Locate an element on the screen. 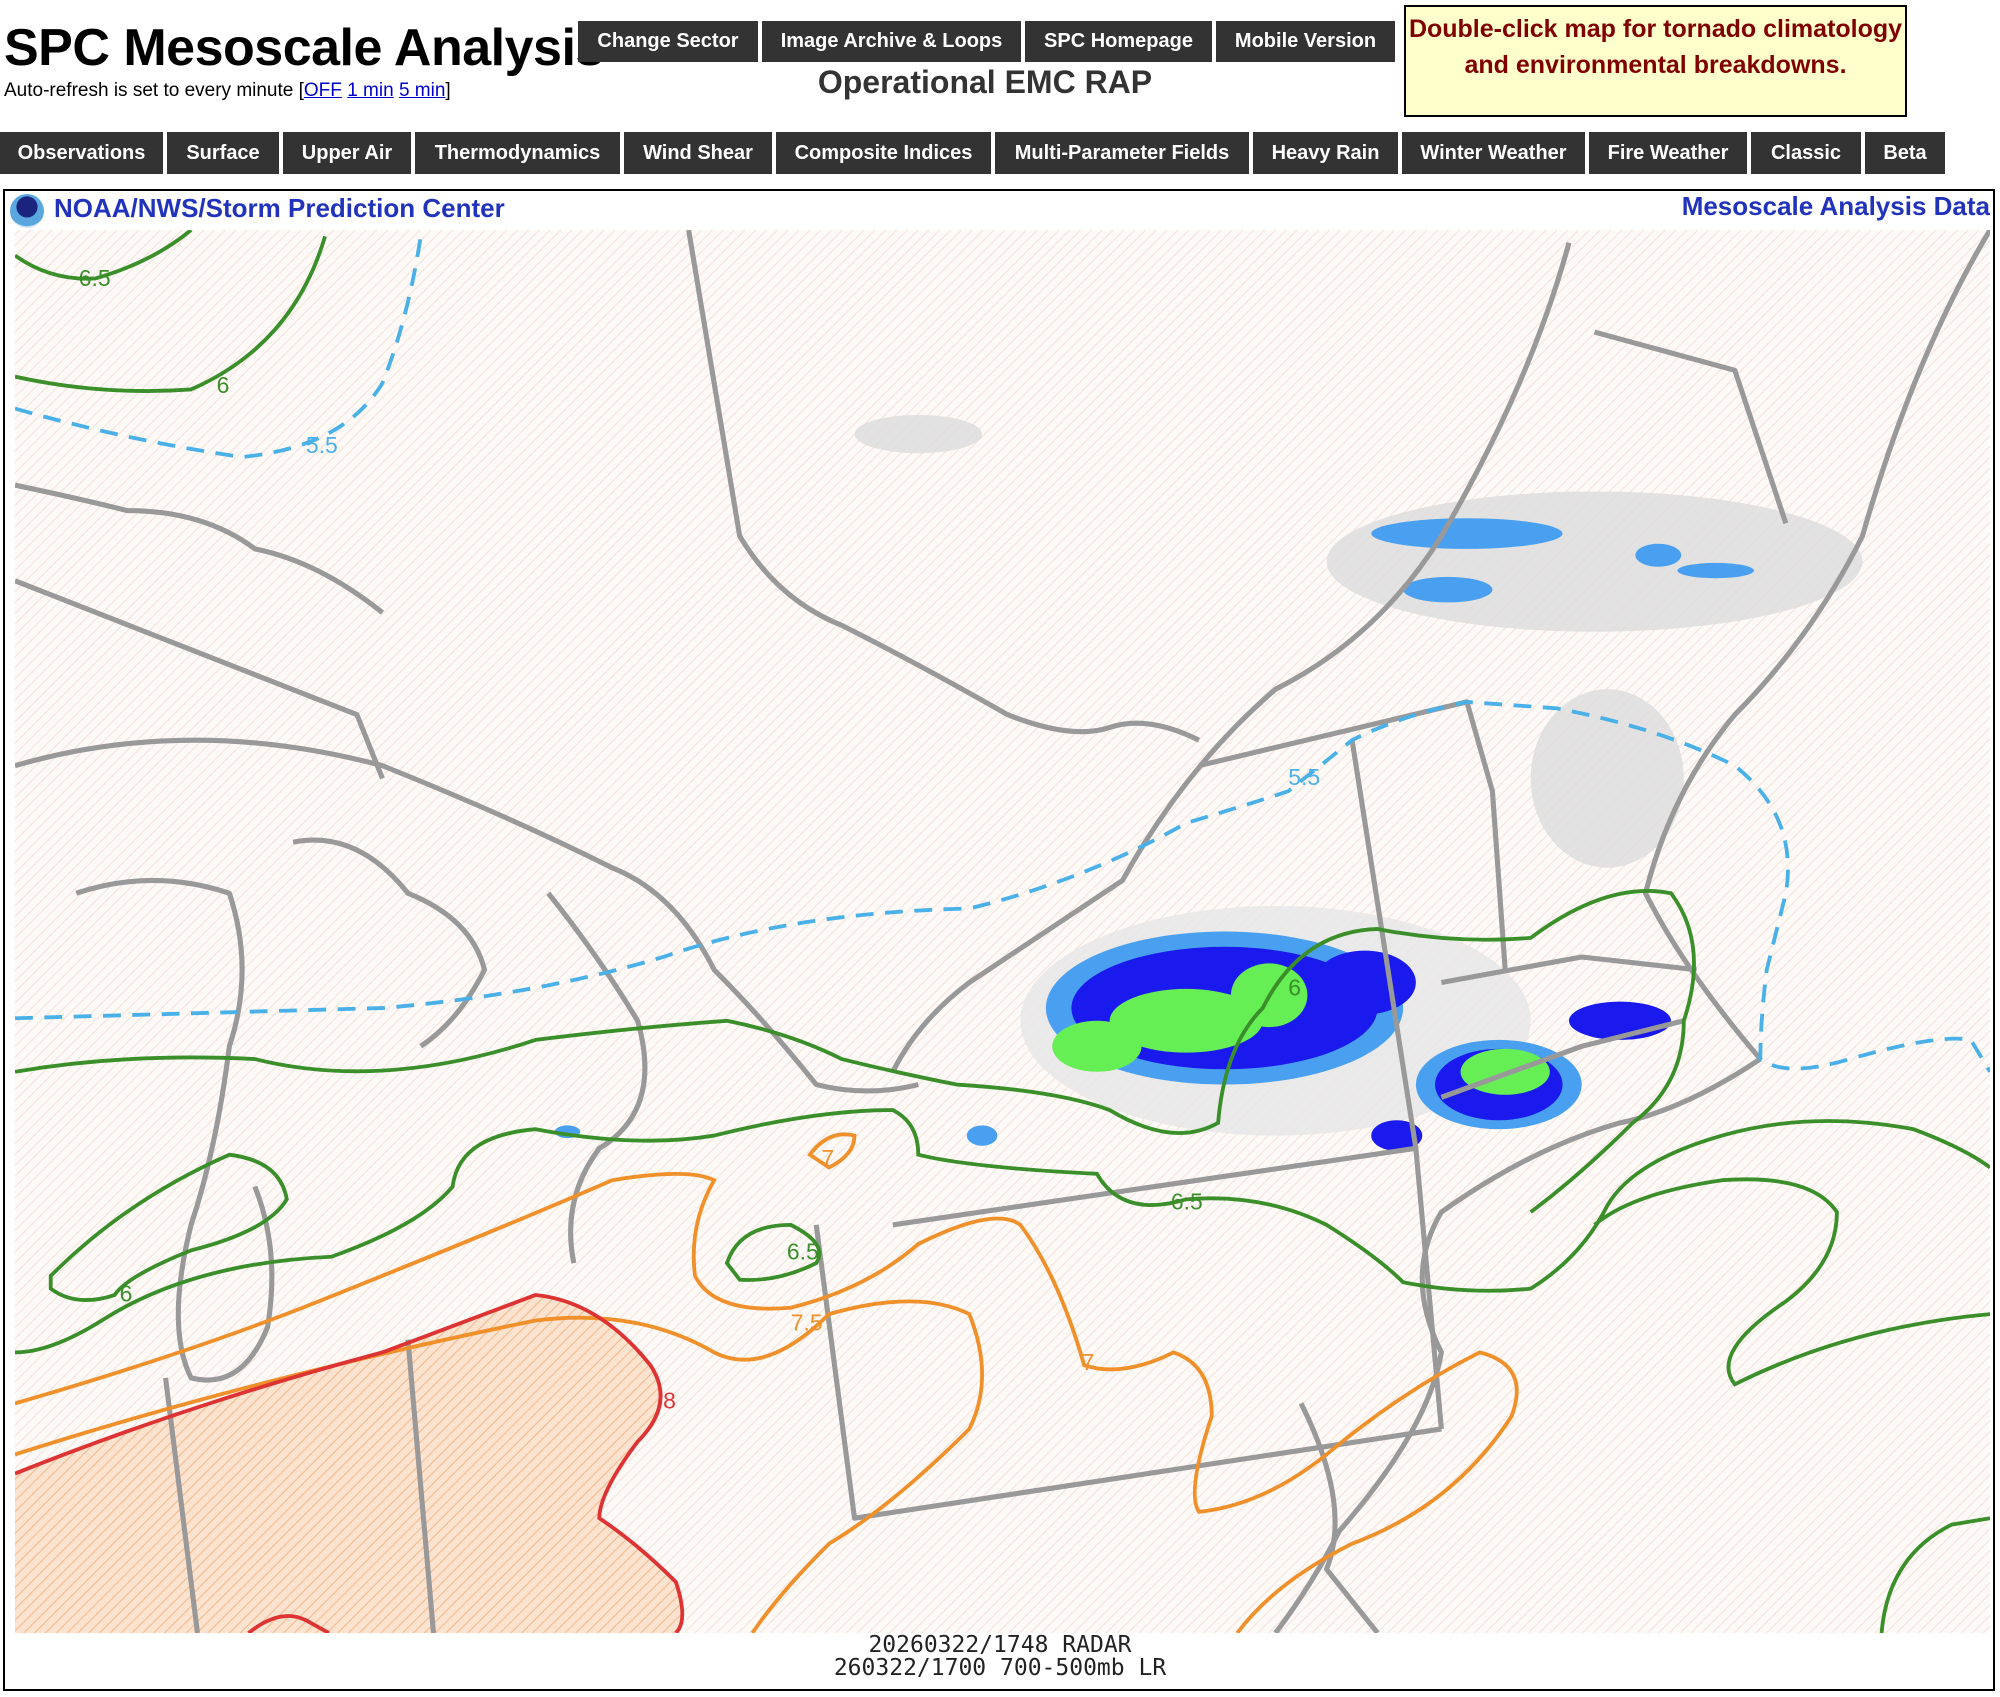 The width and height of the screenshot is (2000, 1697). model-subtitle: Operational EMC RAP is located at coordinates (985, 82).